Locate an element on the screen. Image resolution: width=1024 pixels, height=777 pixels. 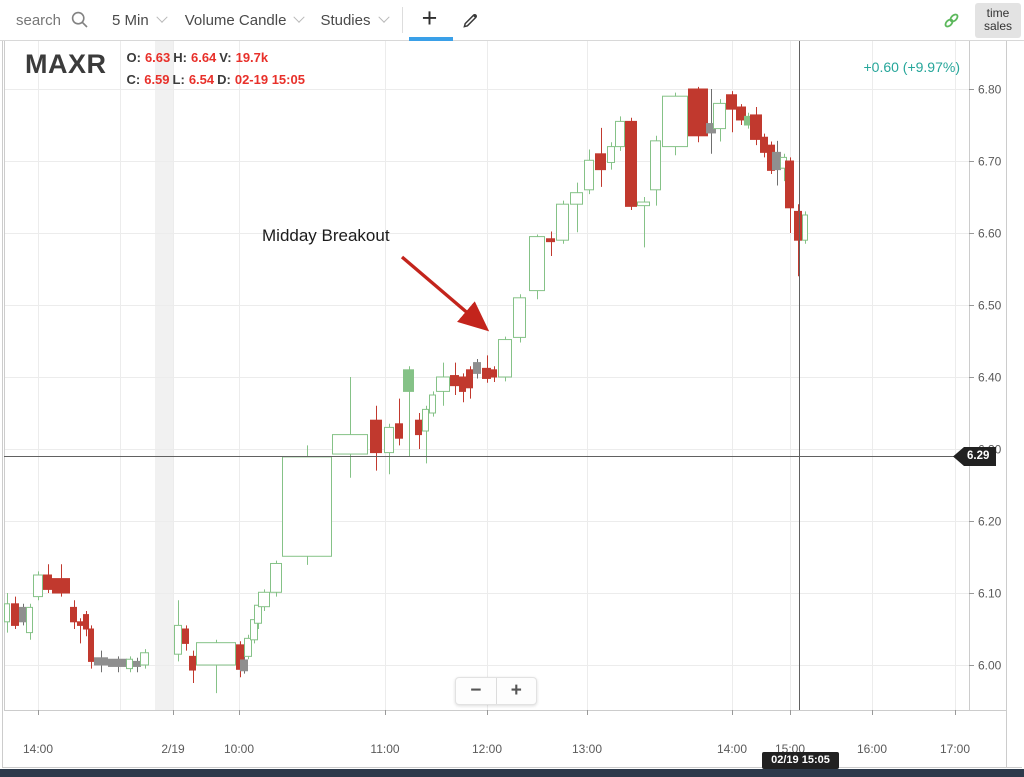
time-sales-line1: time is located at coordinates (998, 12).